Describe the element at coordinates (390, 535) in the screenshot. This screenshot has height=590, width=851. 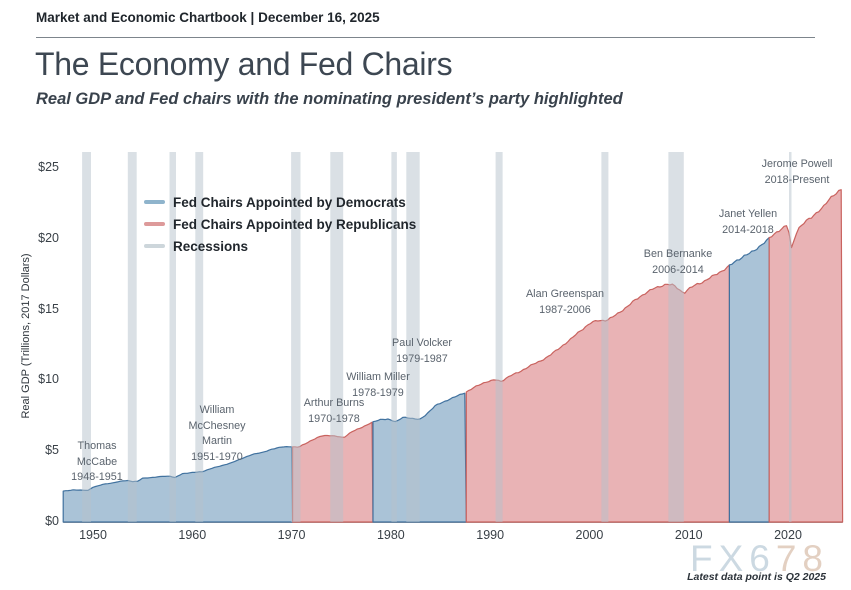
I see `x-tick-label: 1980` at that location.